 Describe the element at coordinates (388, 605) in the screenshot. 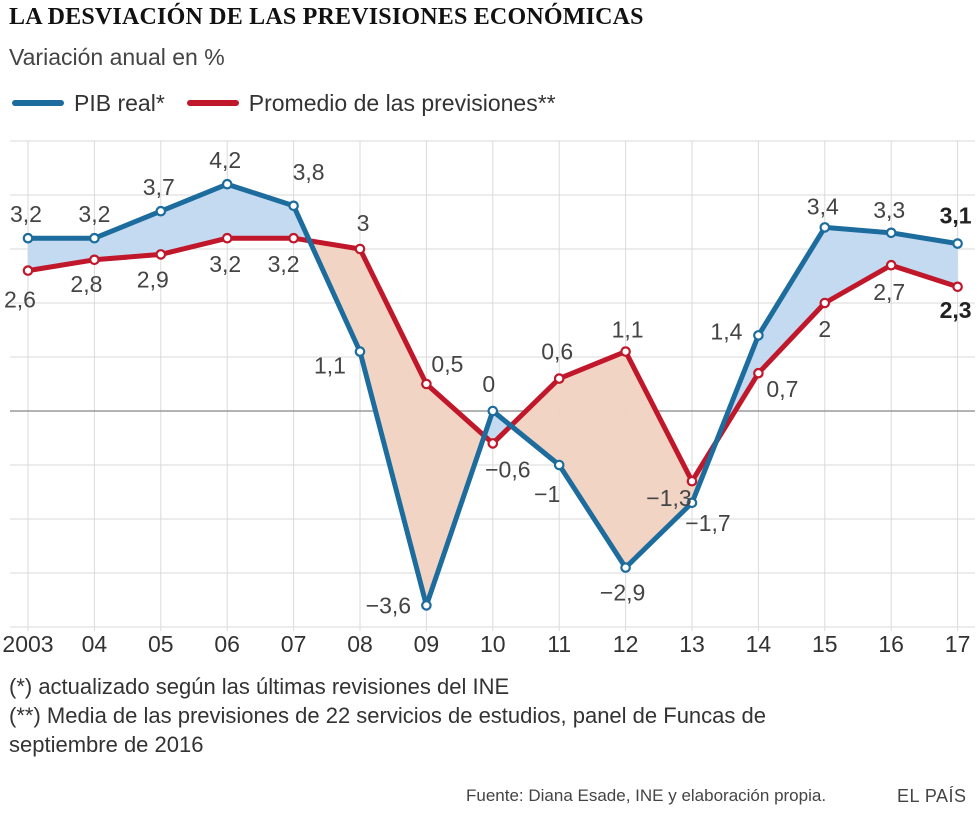

I see `data-label-pib-real: −3,6` at that location.